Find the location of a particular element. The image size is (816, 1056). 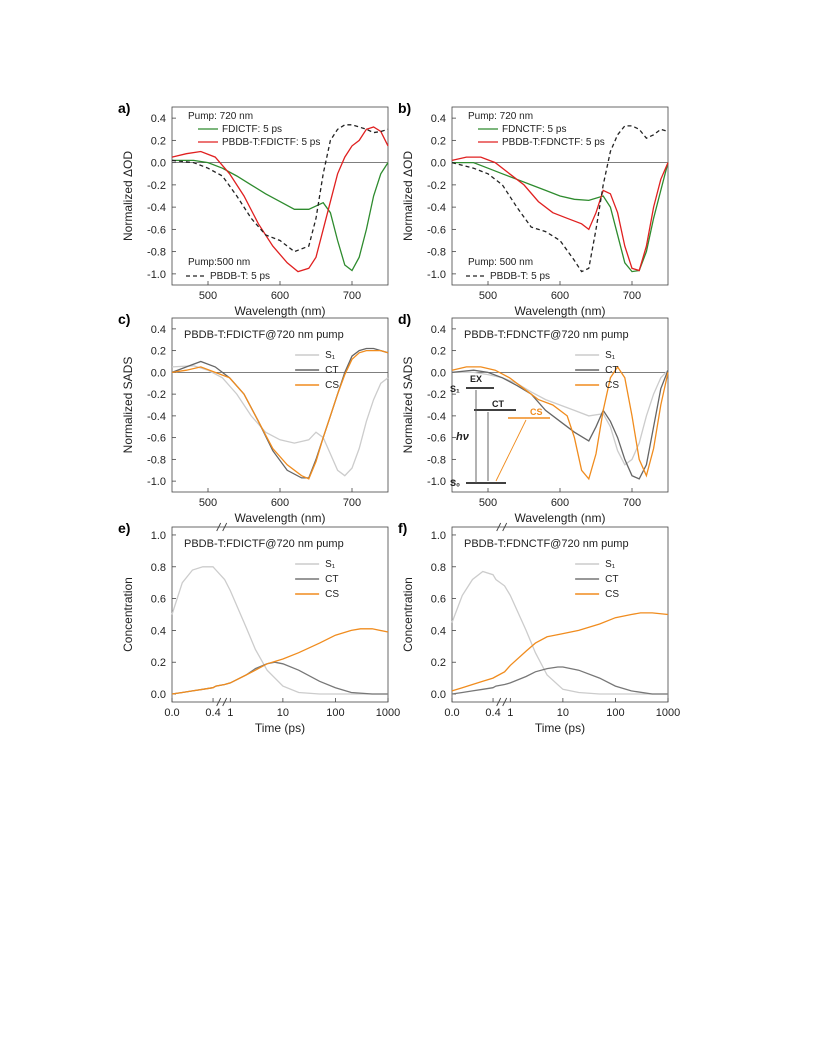

y-axis-label: Normalized SADS is located at coordinates (408, 405).